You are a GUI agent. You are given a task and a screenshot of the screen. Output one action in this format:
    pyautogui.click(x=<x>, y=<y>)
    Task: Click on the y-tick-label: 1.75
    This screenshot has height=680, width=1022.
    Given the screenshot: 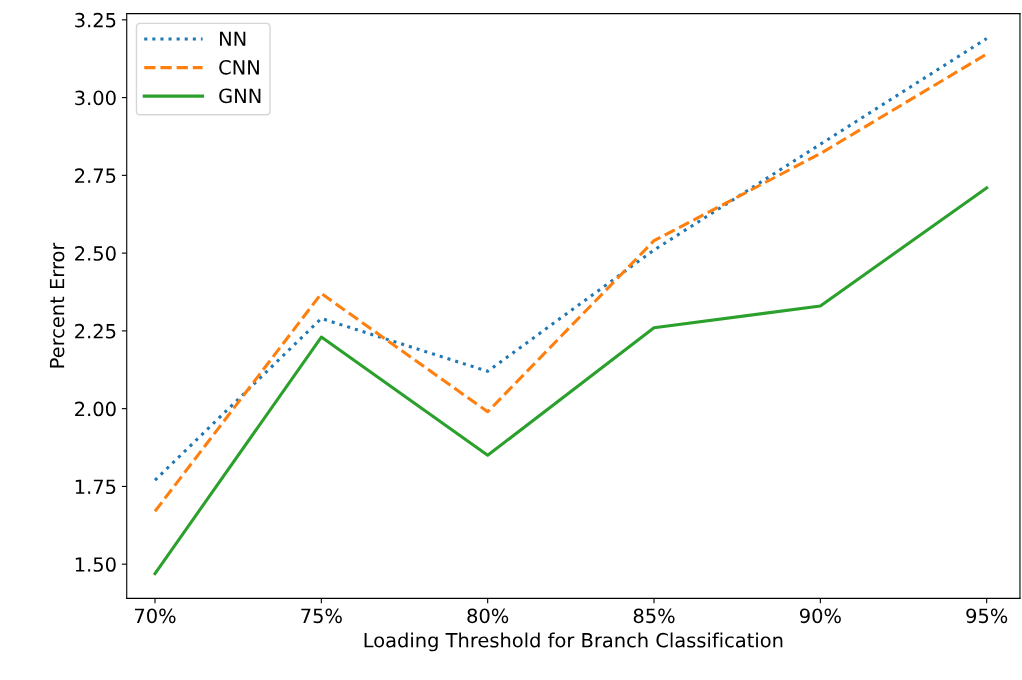 What is the action you would take?
    pyautogui.click(x=95, y=487)
    